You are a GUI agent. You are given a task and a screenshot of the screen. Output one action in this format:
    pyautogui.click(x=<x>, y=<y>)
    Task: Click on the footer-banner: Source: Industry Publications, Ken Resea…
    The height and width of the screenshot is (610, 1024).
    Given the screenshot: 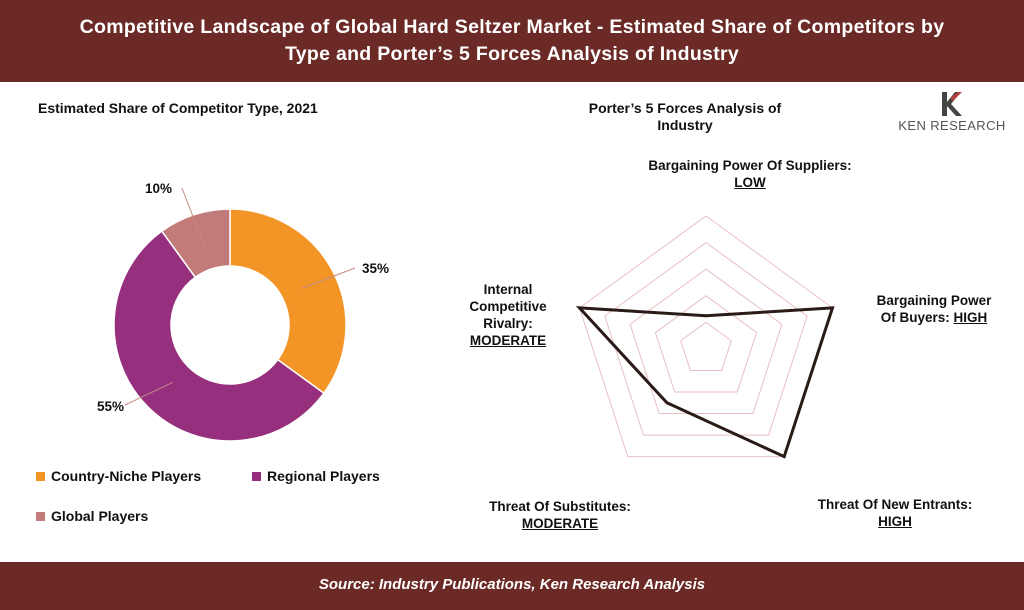 What is the action you would take?
    pyautogui.click(x=512, y=586)
    